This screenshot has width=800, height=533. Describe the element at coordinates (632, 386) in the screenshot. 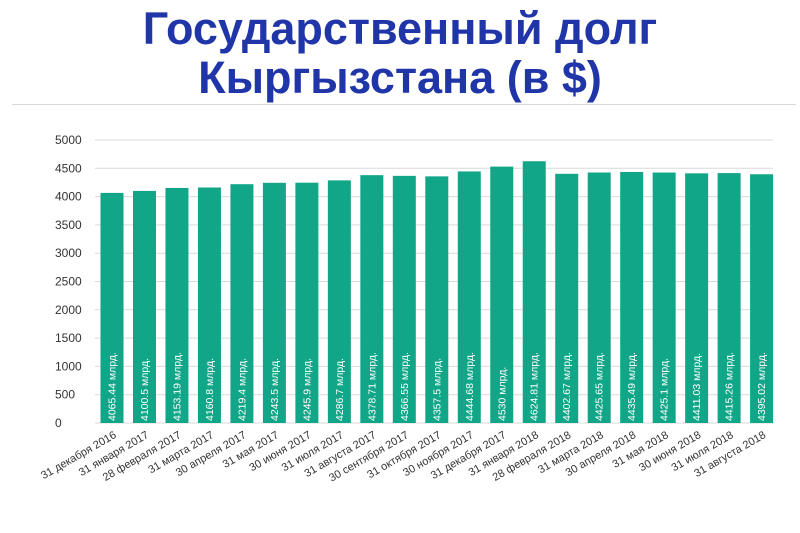

I see `bar-value-label: 4435.49 млрд.` at that location.